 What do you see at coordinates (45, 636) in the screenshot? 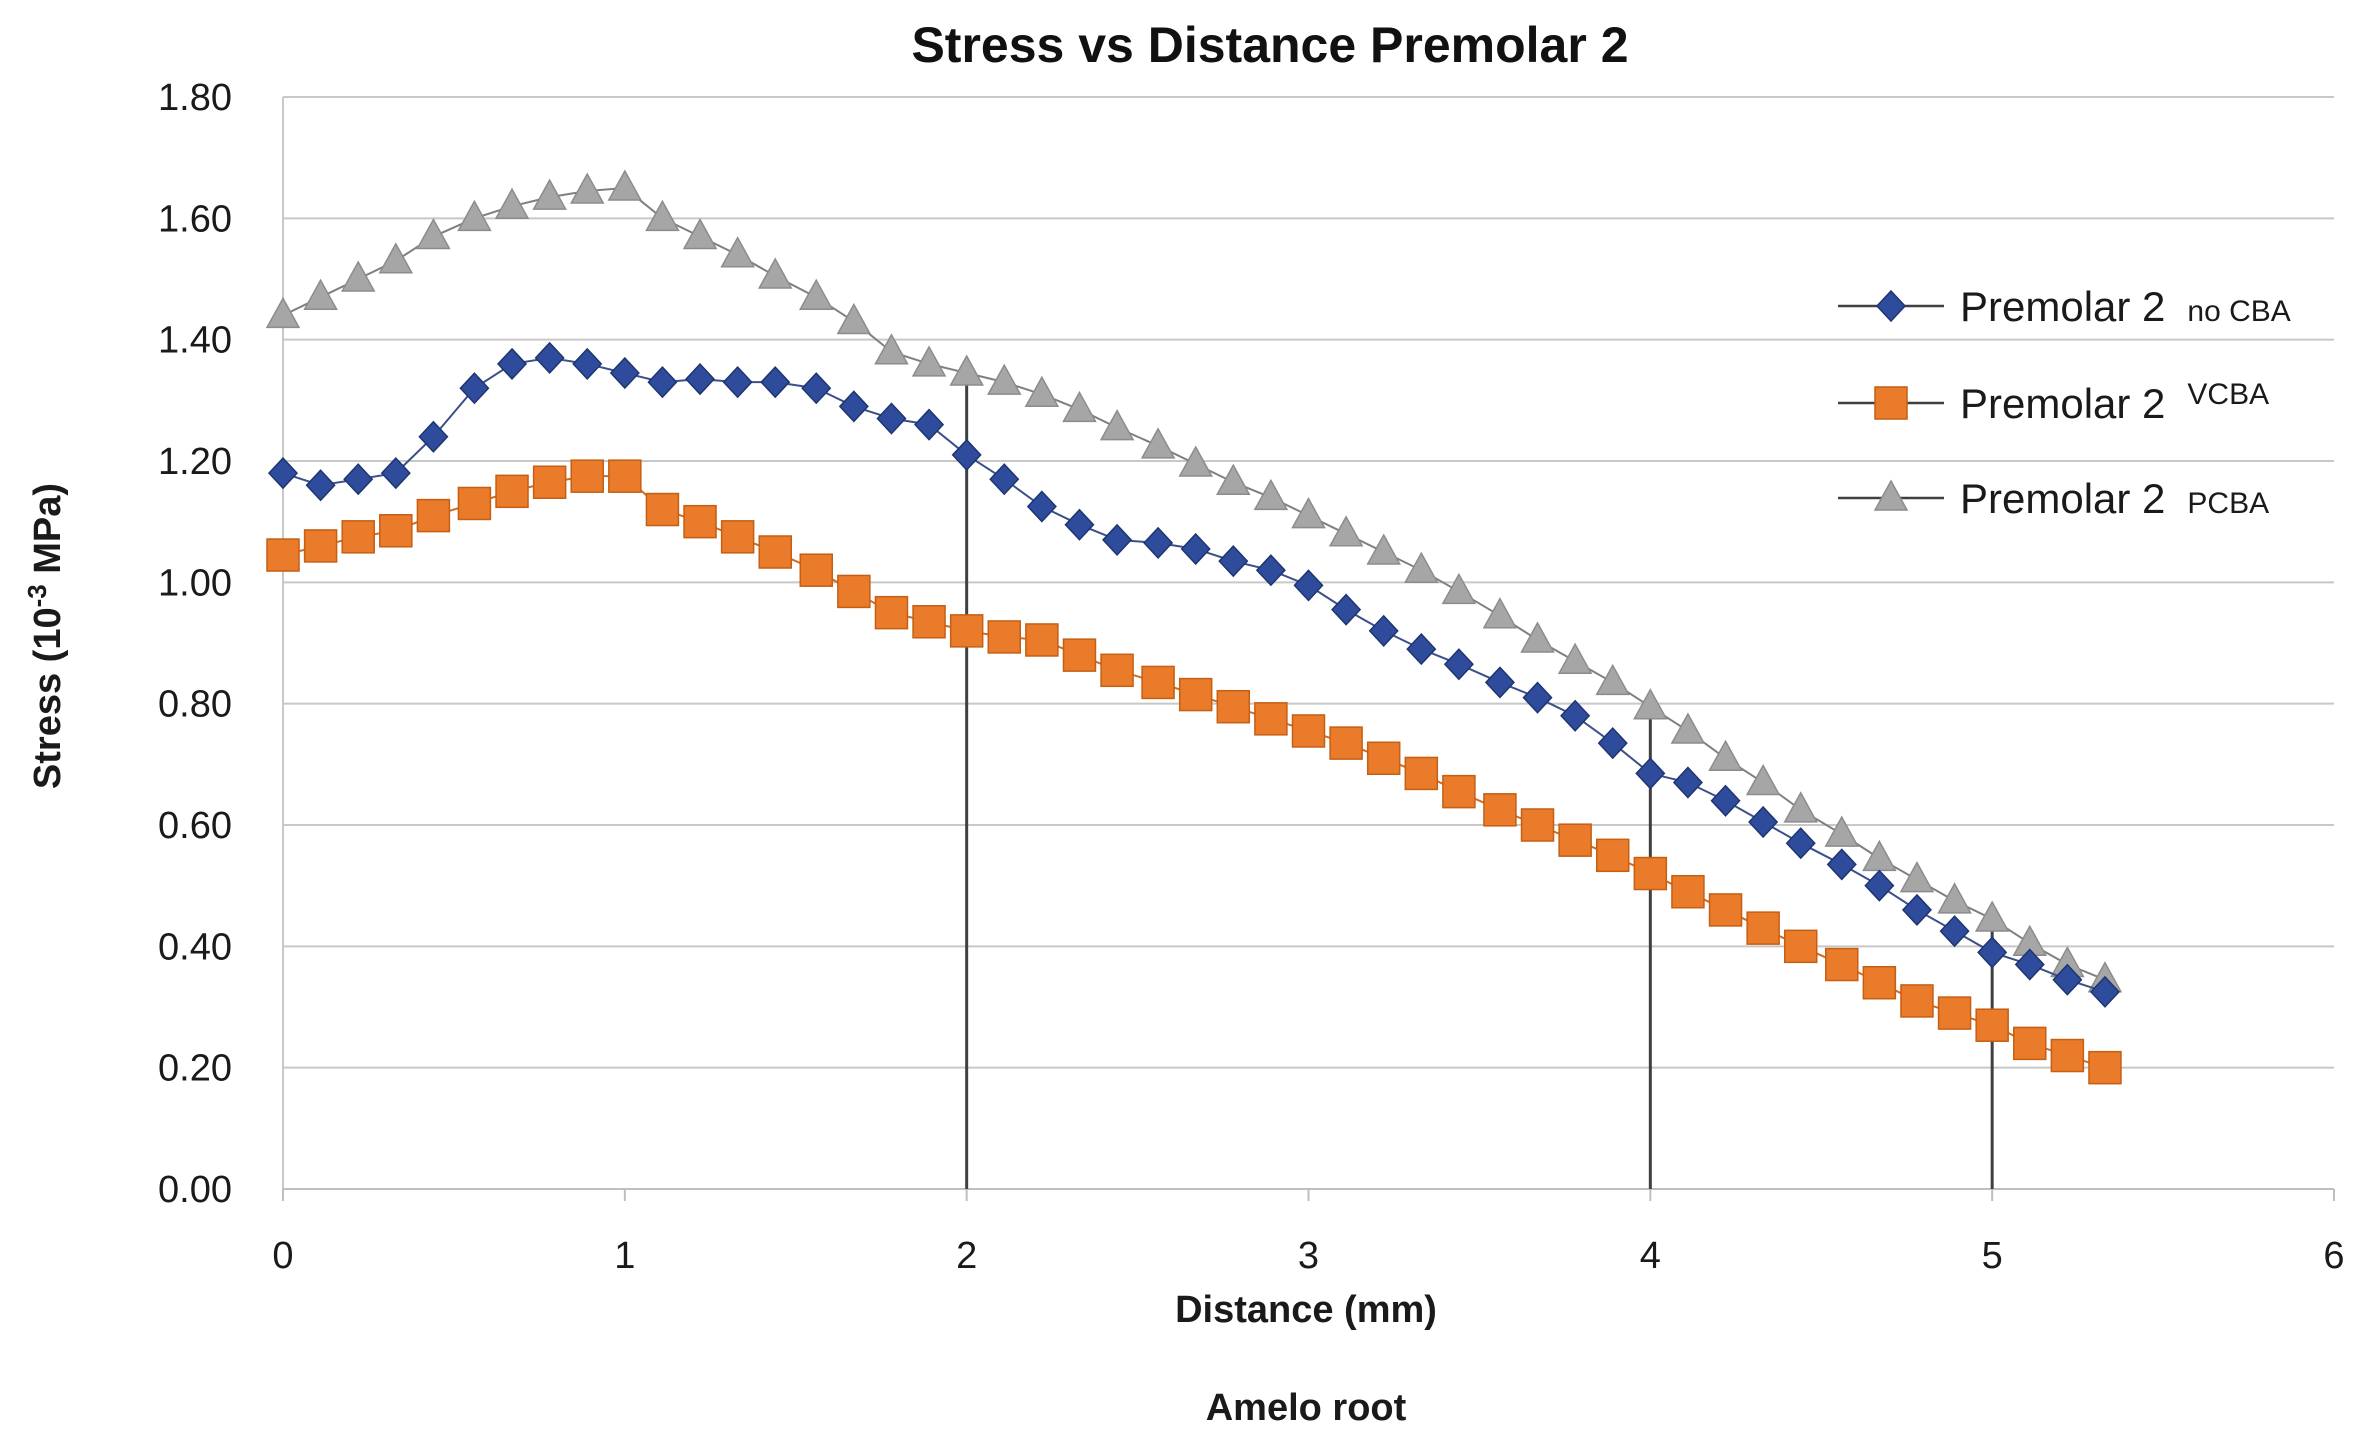
I see `y-axis-label: Stress (10-3 MPa)` at bounding box center [45, 636].